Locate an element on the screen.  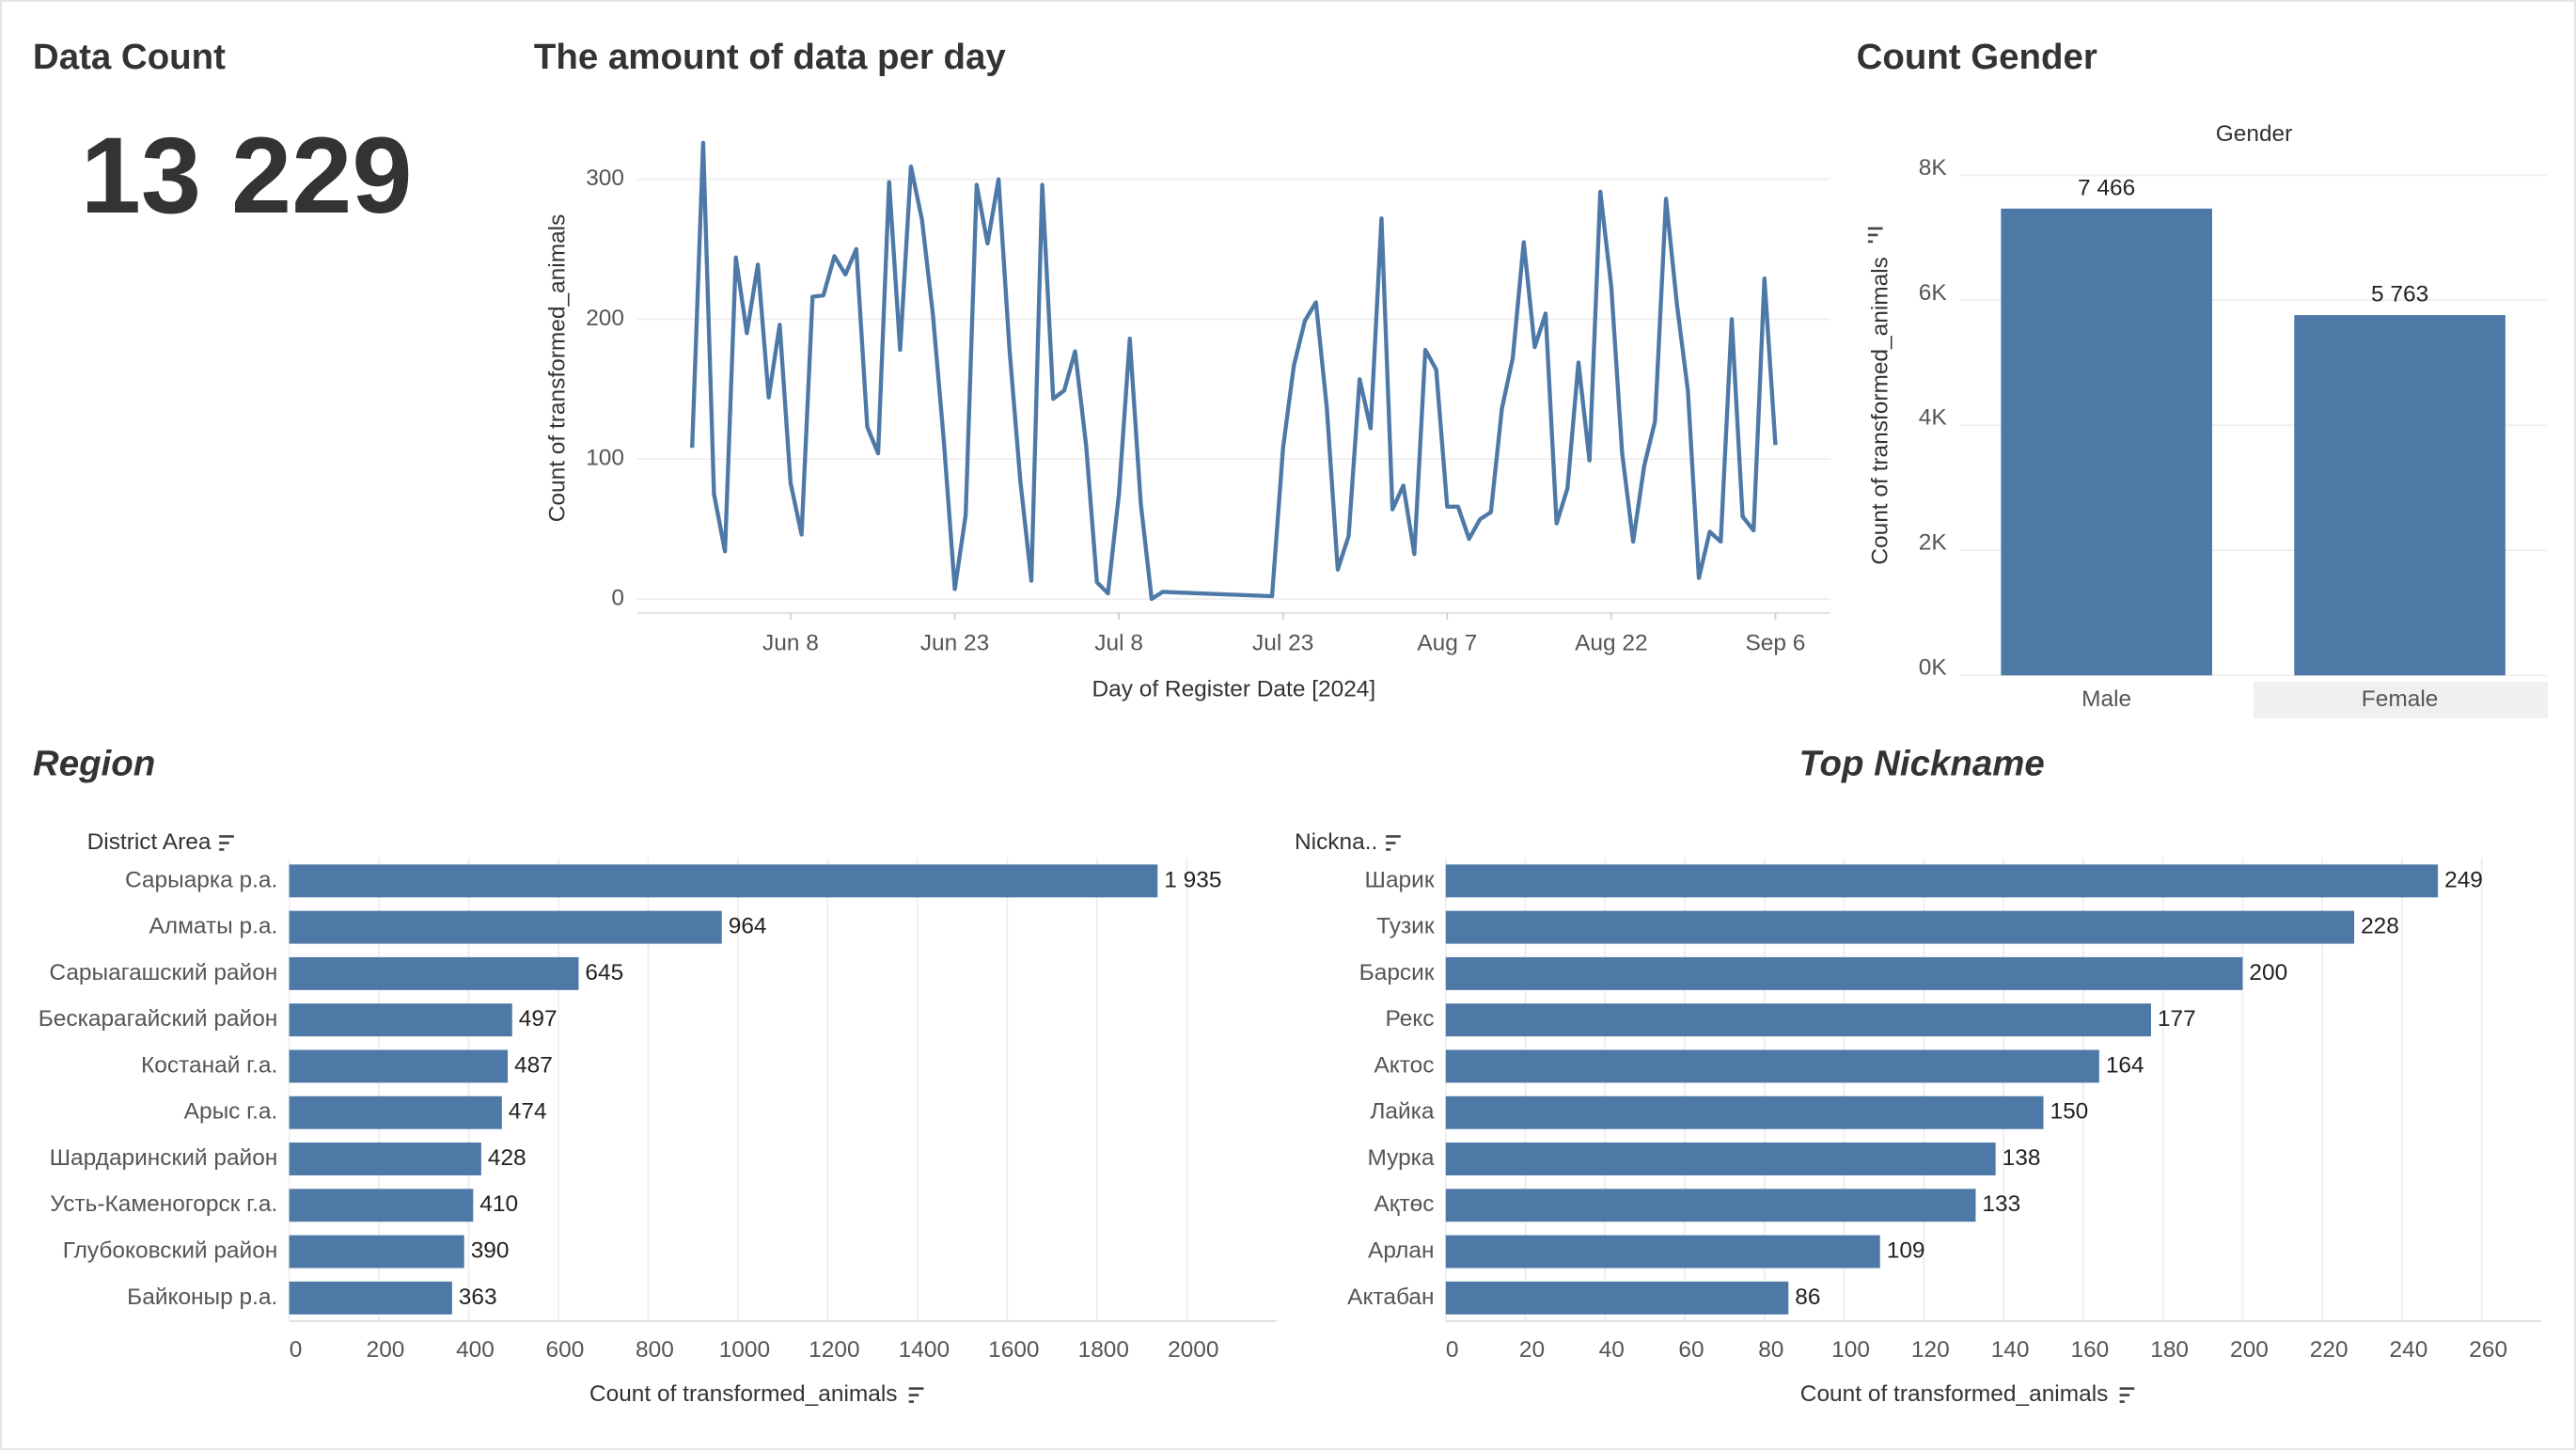
x-tick-label: 1400 is located at coordinates (925, 1350).